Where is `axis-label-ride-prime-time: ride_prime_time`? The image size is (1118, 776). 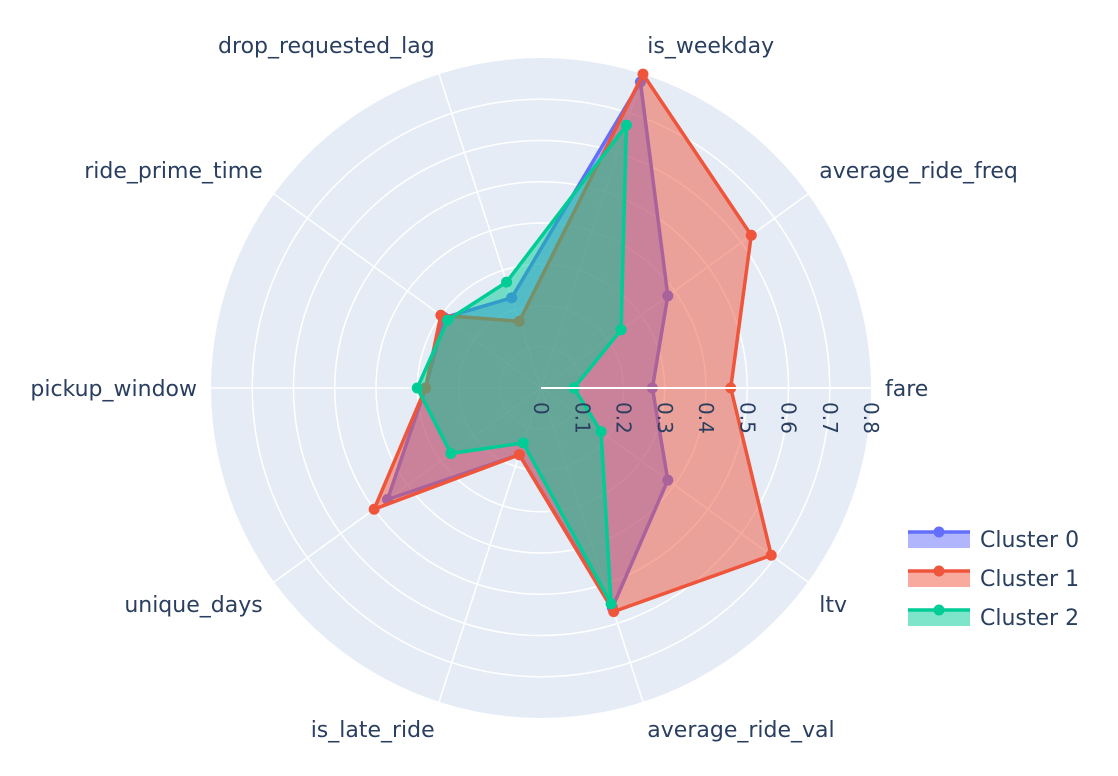 axis-label-ride-prime-time: ride_prime_time is located at coordinates (173, 171).